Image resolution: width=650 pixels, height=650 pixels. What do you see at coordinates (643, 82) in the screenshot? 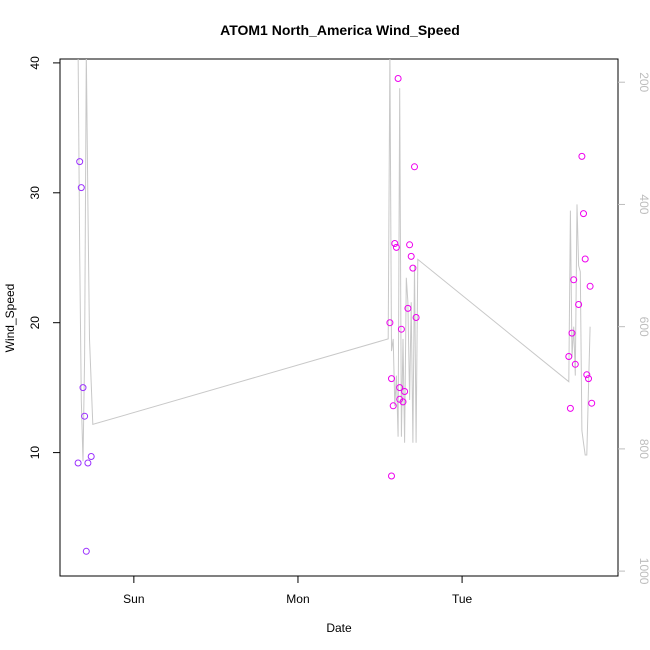
I see `y2-tick-label: 200` at bounding box center [643, 82].